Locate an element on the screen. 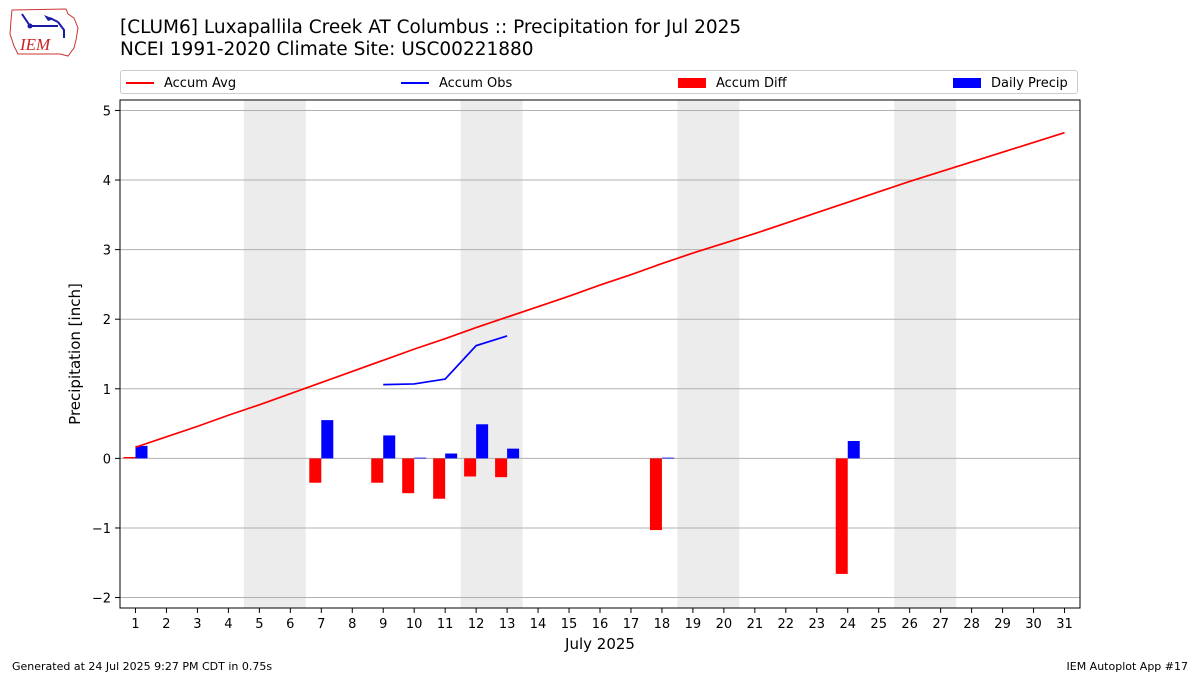  x-tick-label: 24 is located at coordinates (847, 624).